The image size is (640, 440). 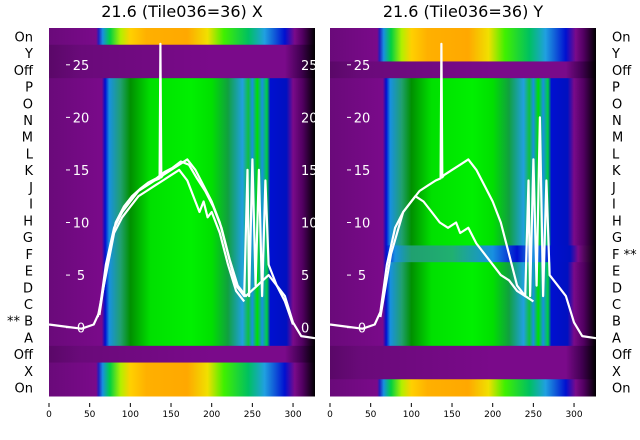 What do you see at coordinates (29, 255) in the screenshot?
I see `row-label: F` at bounding box center [29, 255].